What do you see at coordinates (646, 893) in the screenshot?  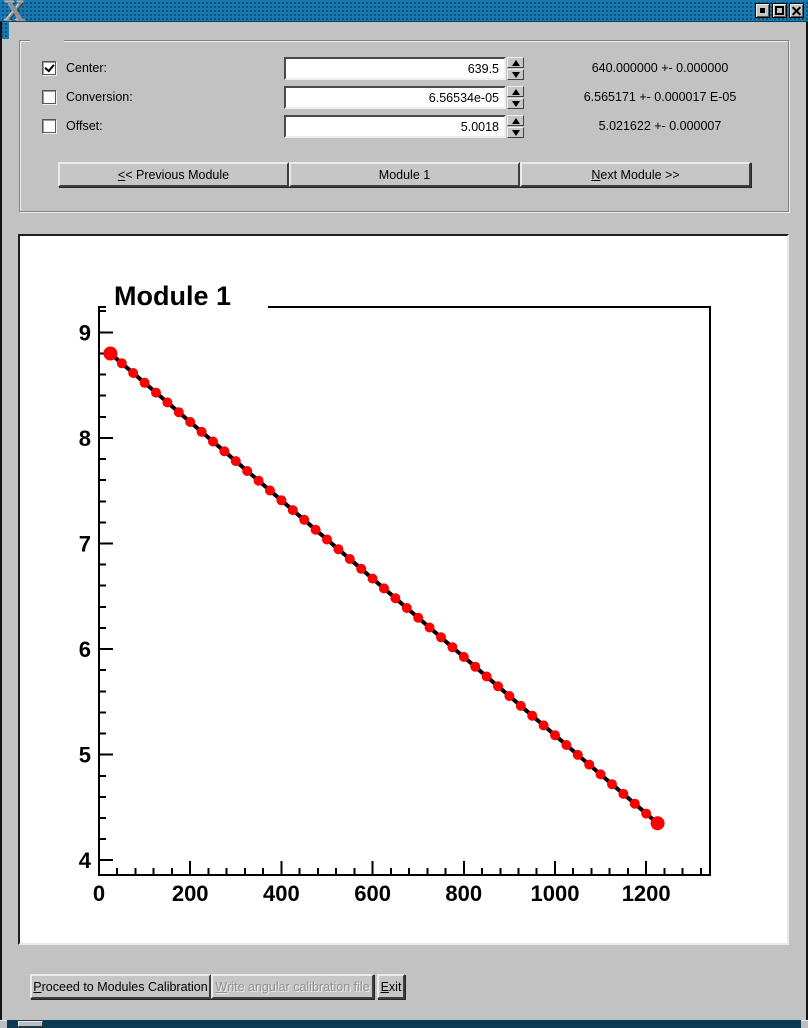 I see `svg-text: 1200` at bounding box center [646, 893].